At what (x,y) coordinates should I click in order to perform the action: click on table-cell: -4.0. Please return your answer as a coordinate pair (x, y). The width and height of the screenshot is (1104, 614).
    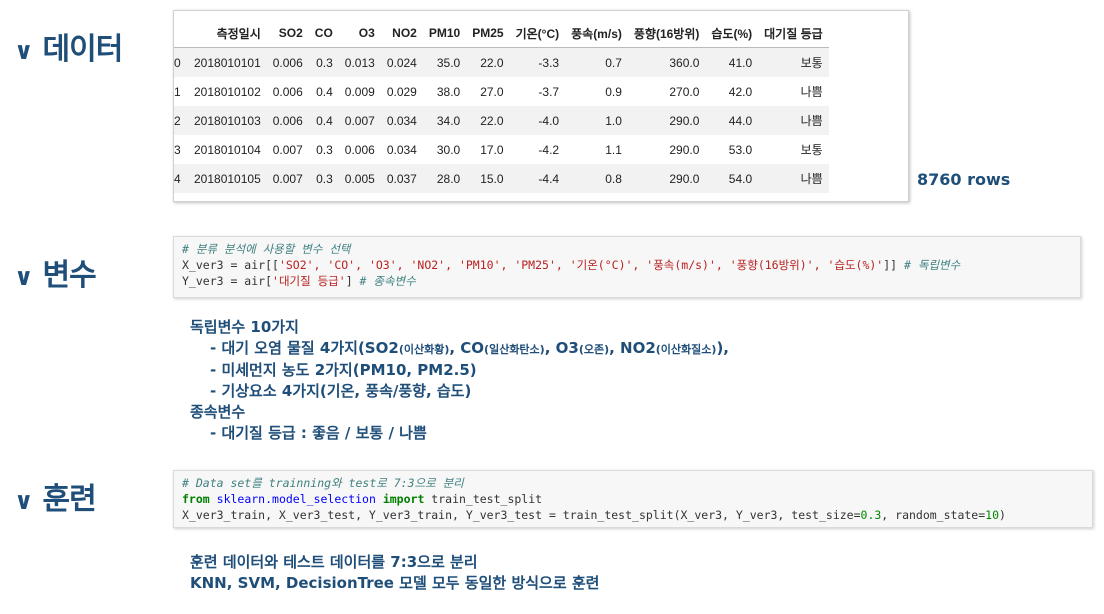
    Looking at the image, I should click on (549, 120).